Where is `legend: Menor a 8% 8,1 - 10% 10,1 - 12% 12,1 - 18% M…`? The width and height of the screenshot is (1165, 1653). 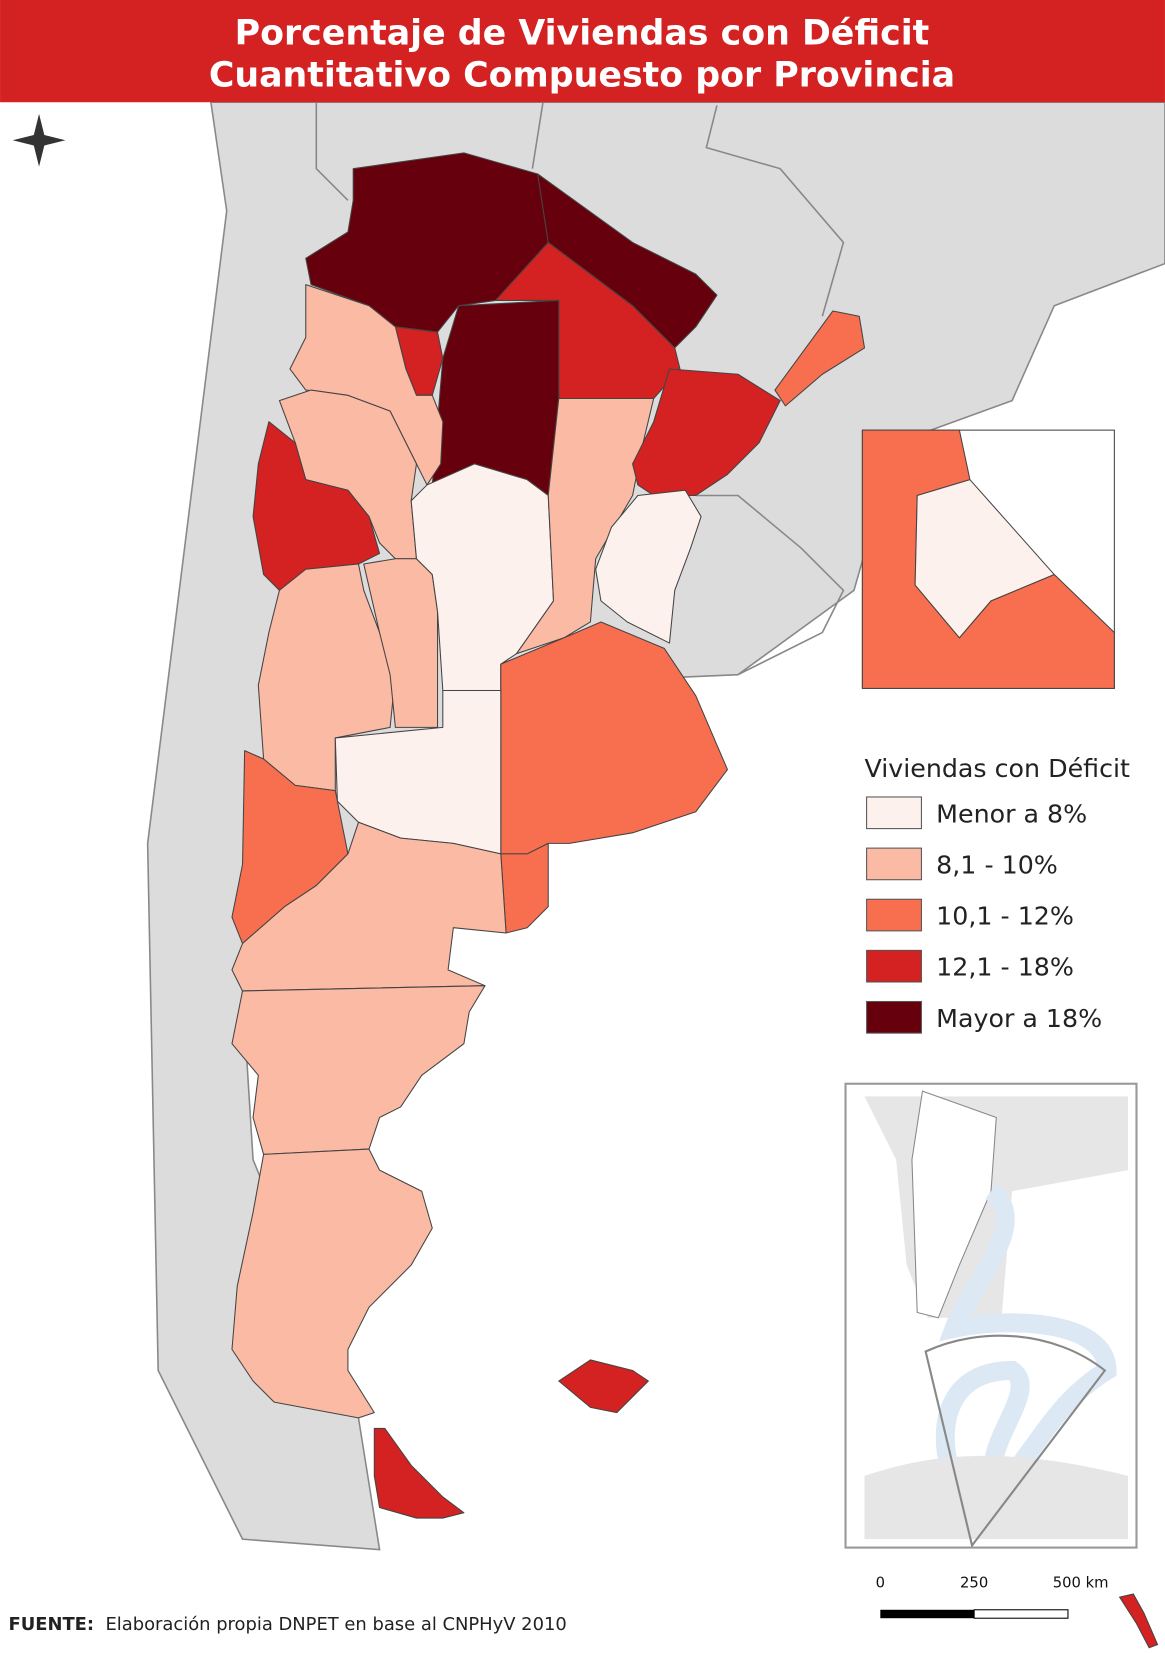 legend: Menor a 8% 8,1 - 10% 10,1 - 12% 12,1 - 18% M… is located at coordinates (984, 915).